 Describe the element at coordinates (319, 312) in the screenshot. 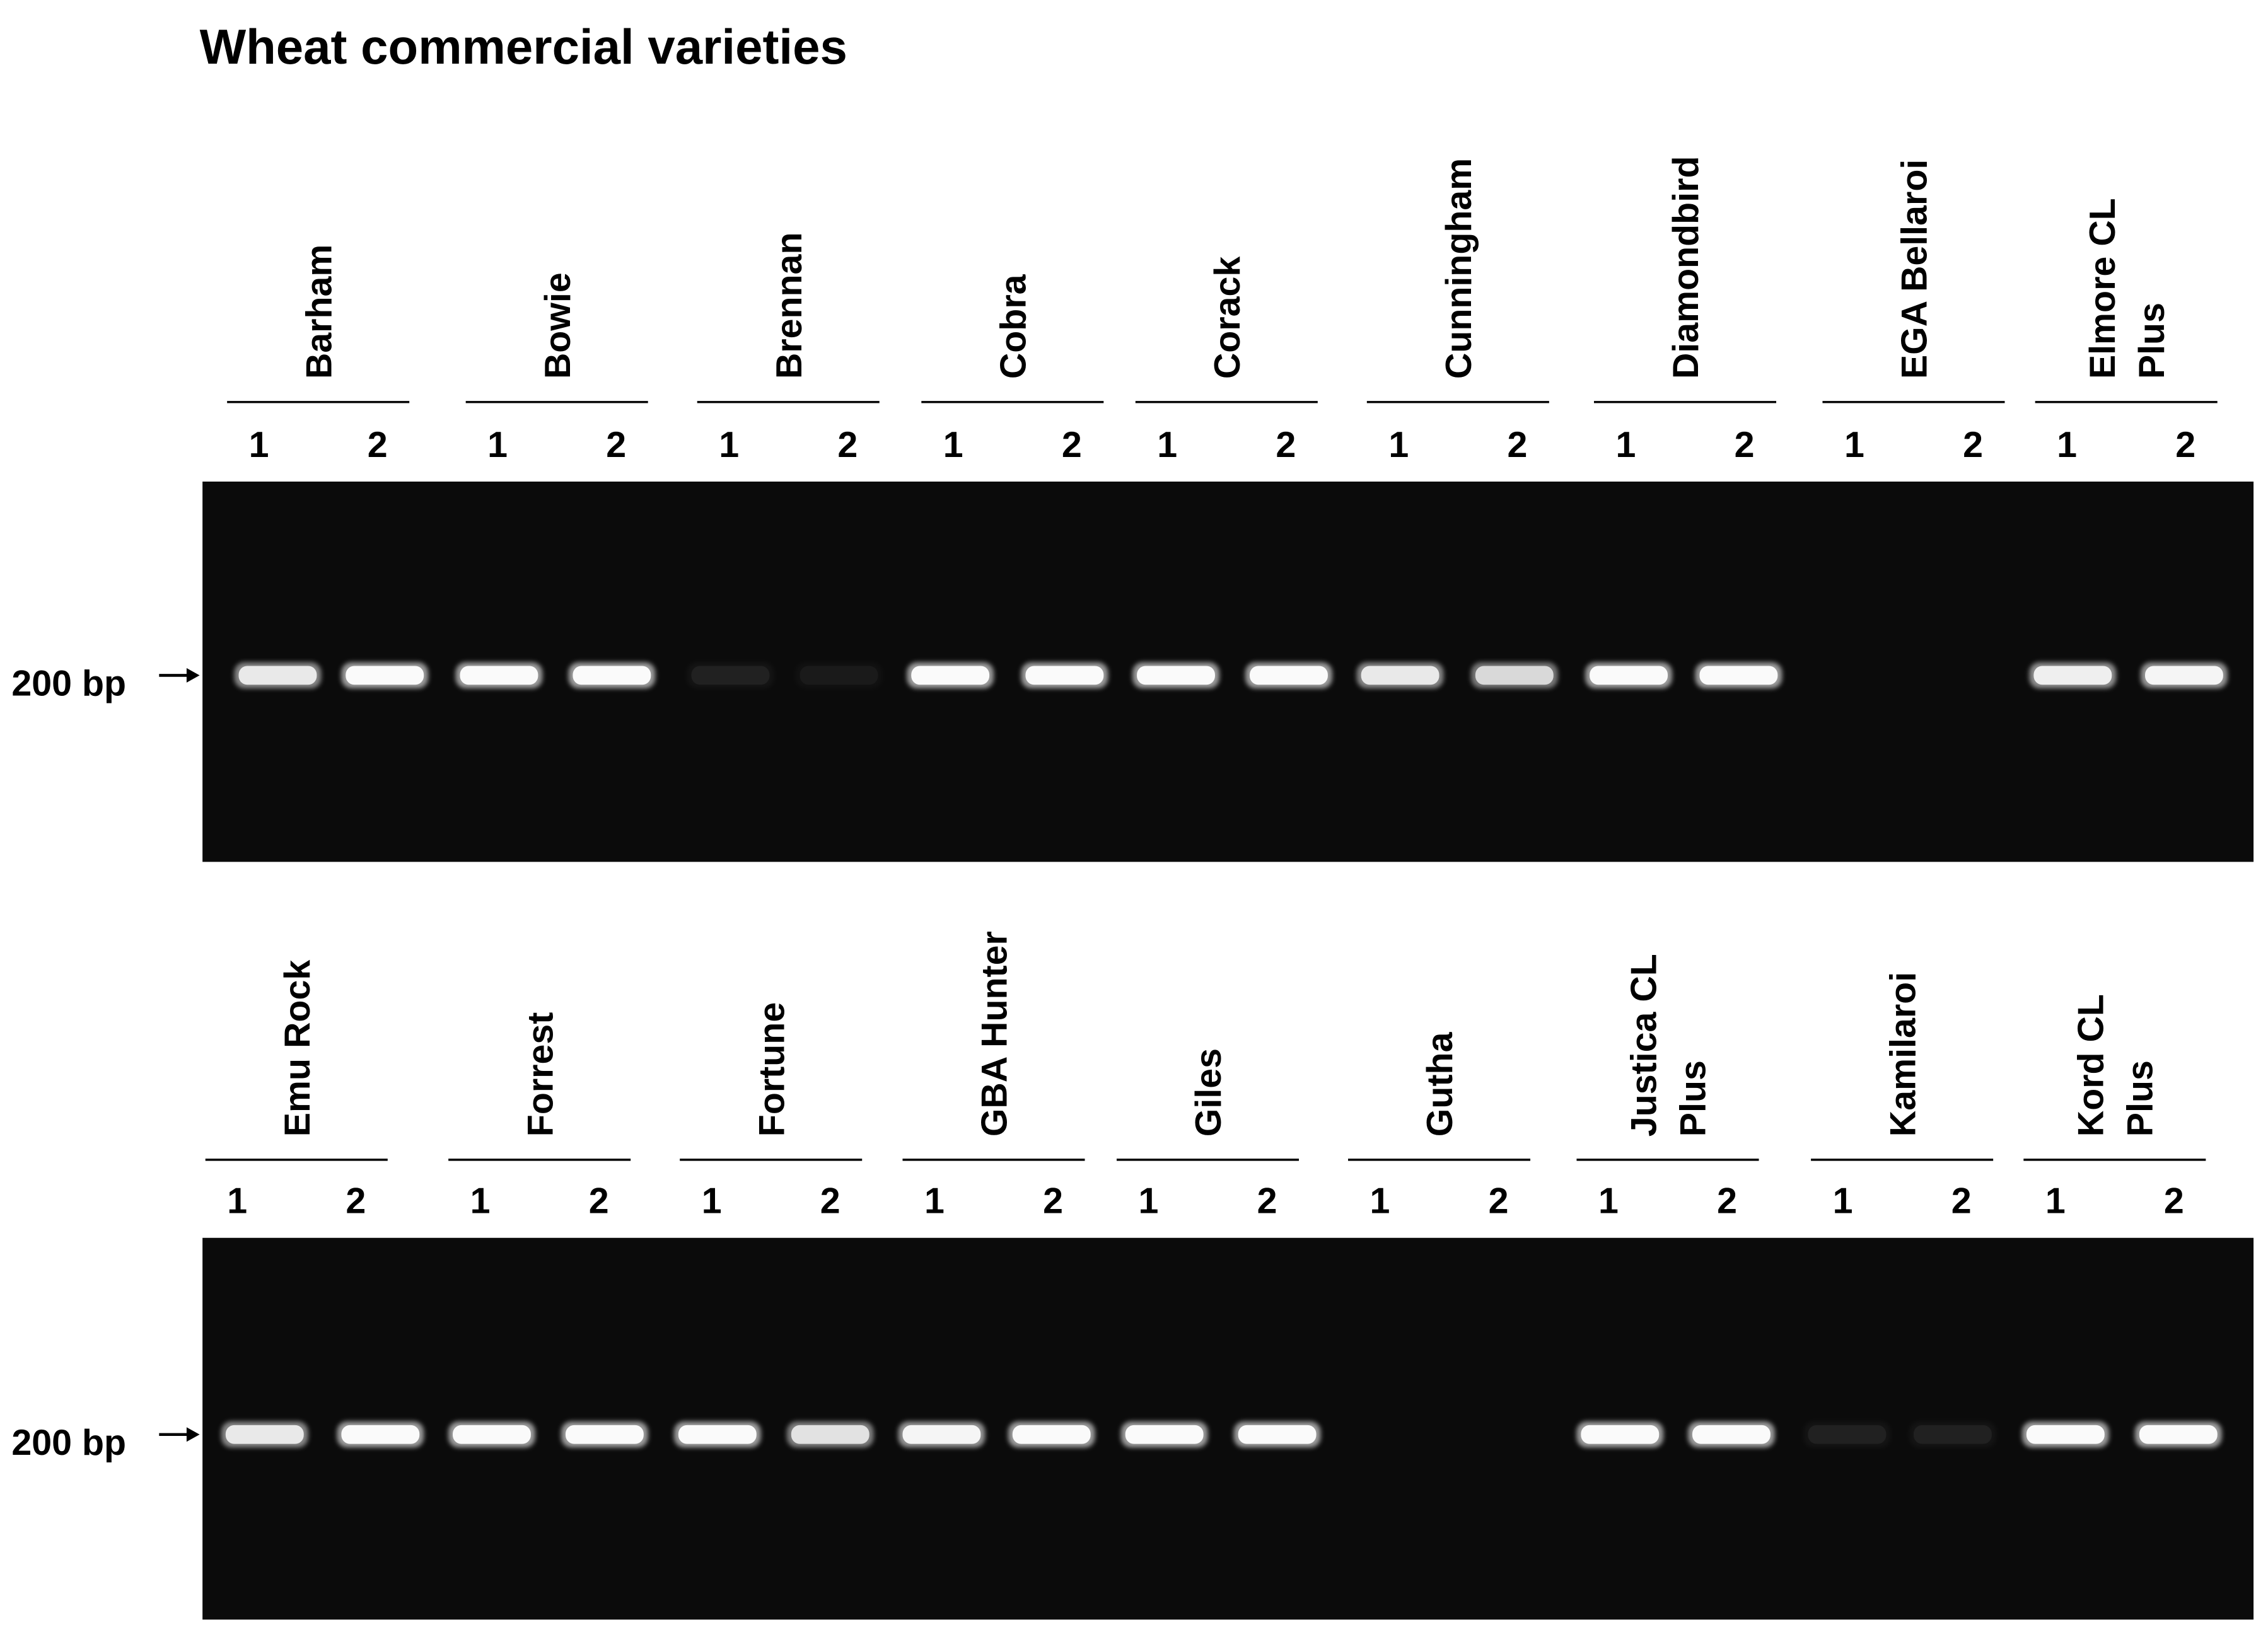

I see `variety-name: Barham` at that location.